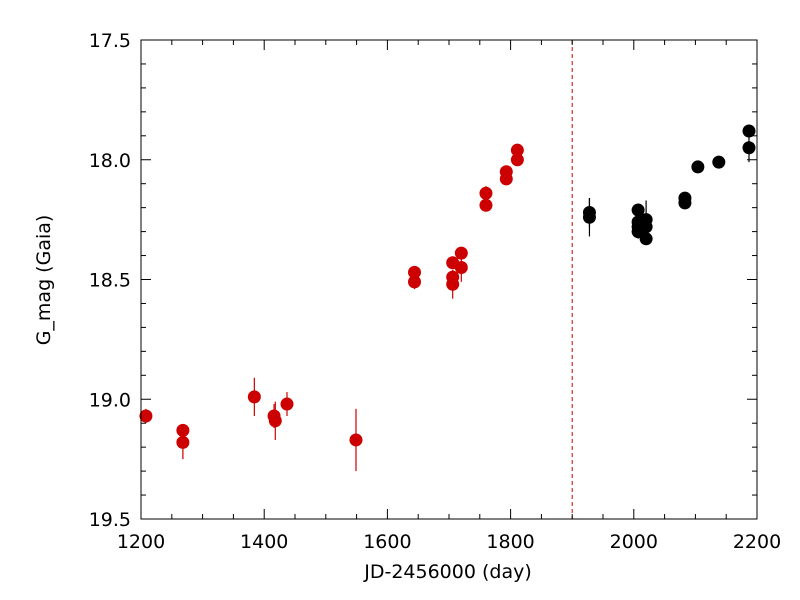 This screenshot has height=600, width=800. I want to click on y-tick-label: 19.5, so click(110, 520).